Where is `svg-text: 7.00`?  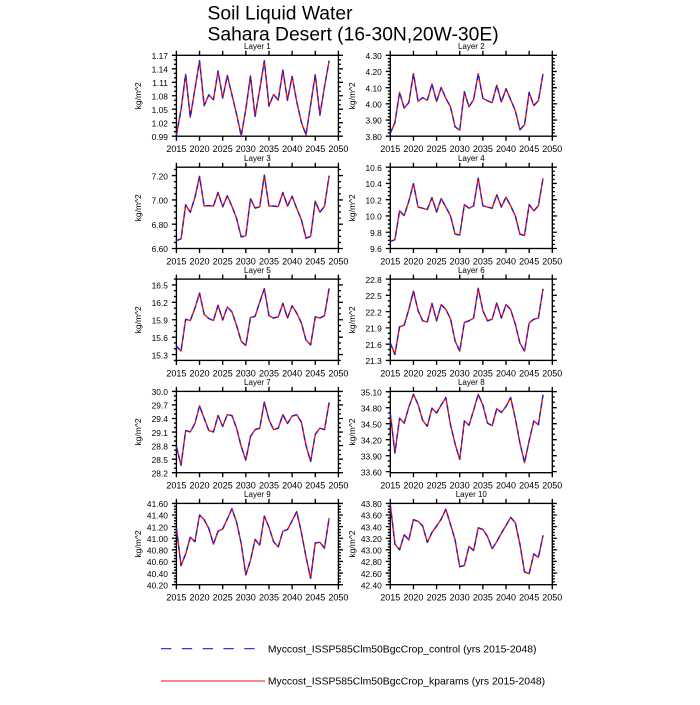
svg-text: 7.00 is located at coordinates (160, 201).